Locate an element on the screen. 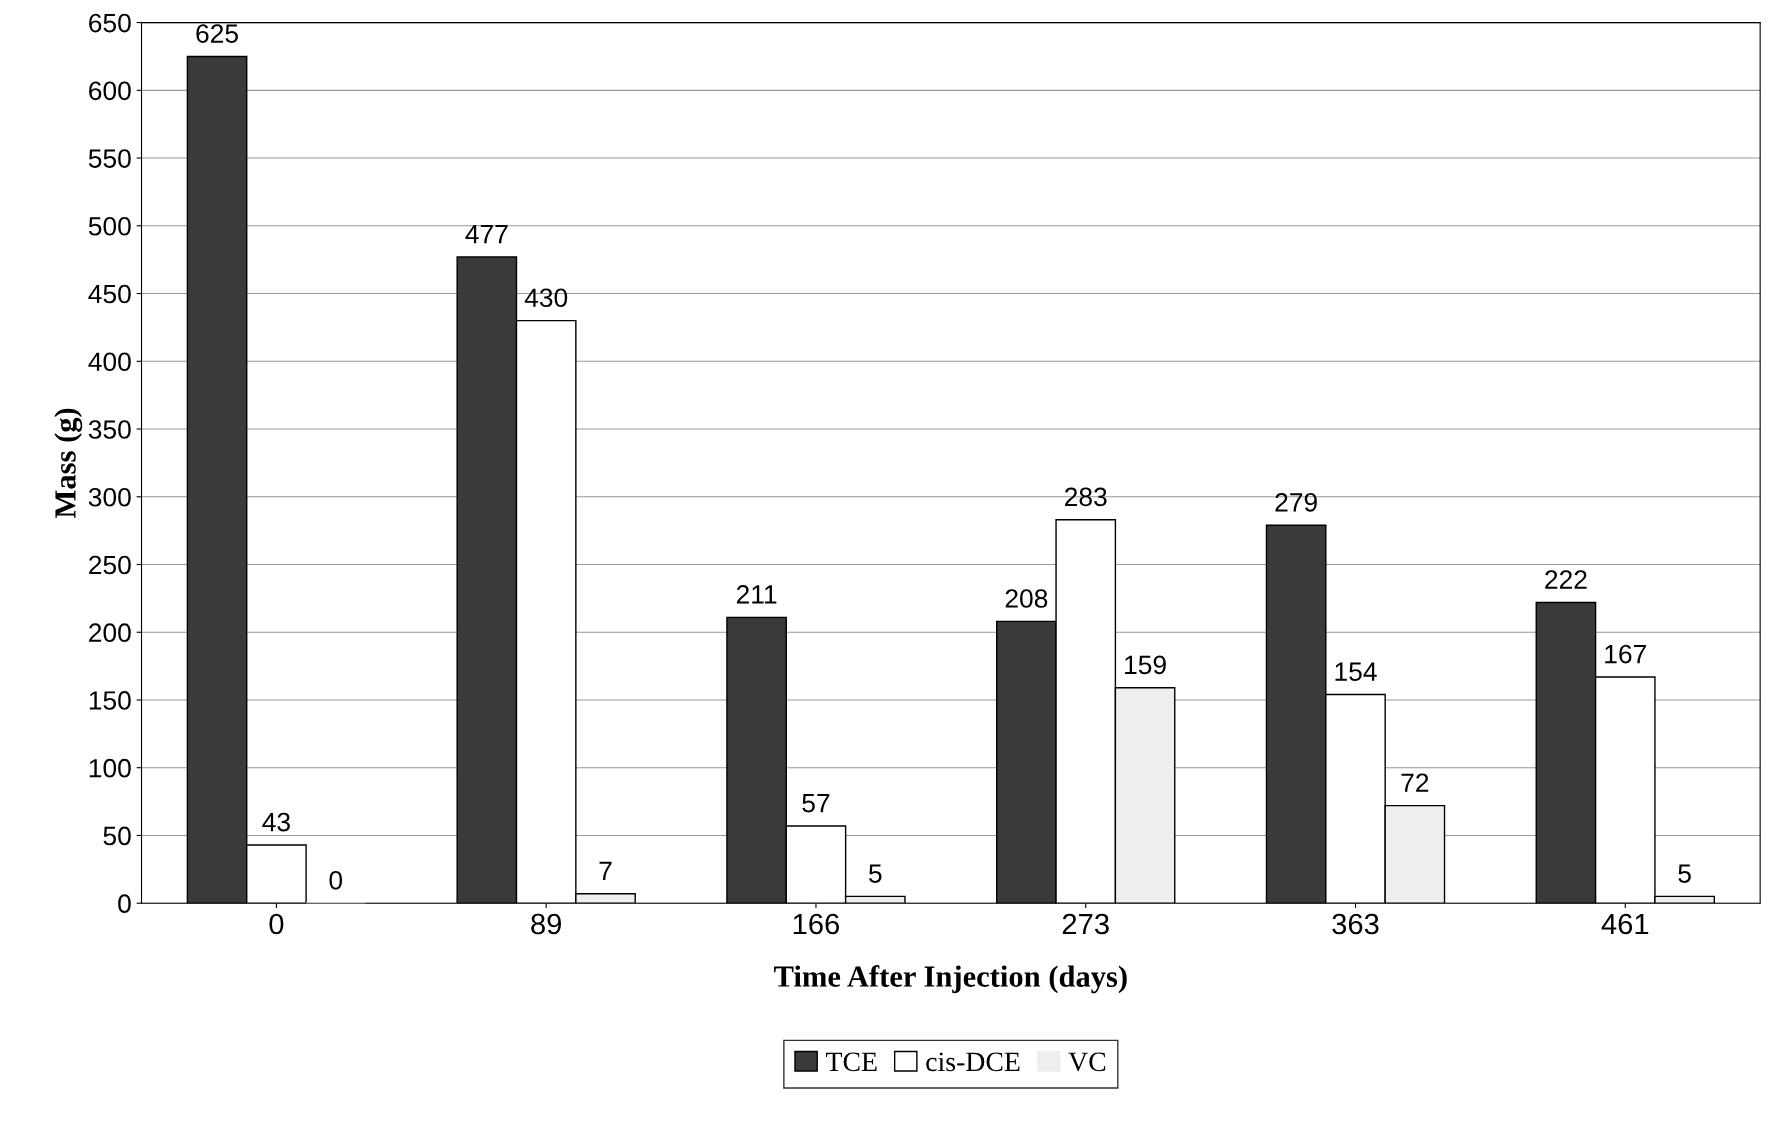  data-label: 279 is located at coordinates (1296, 502).